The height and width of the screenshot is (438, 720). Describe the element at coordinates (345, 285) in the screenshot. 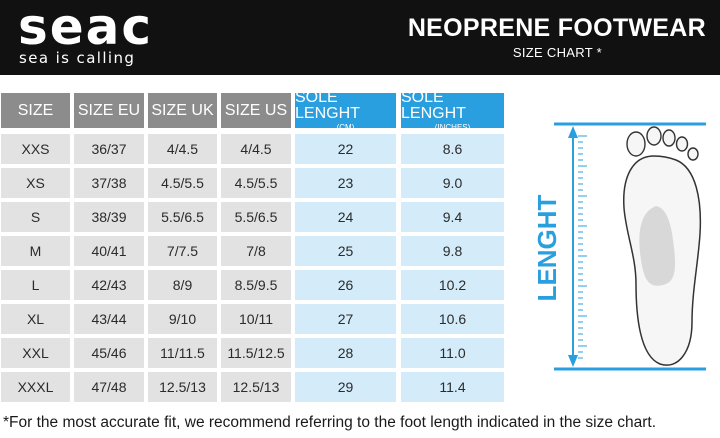

I see `table-cell: 26` at that location.